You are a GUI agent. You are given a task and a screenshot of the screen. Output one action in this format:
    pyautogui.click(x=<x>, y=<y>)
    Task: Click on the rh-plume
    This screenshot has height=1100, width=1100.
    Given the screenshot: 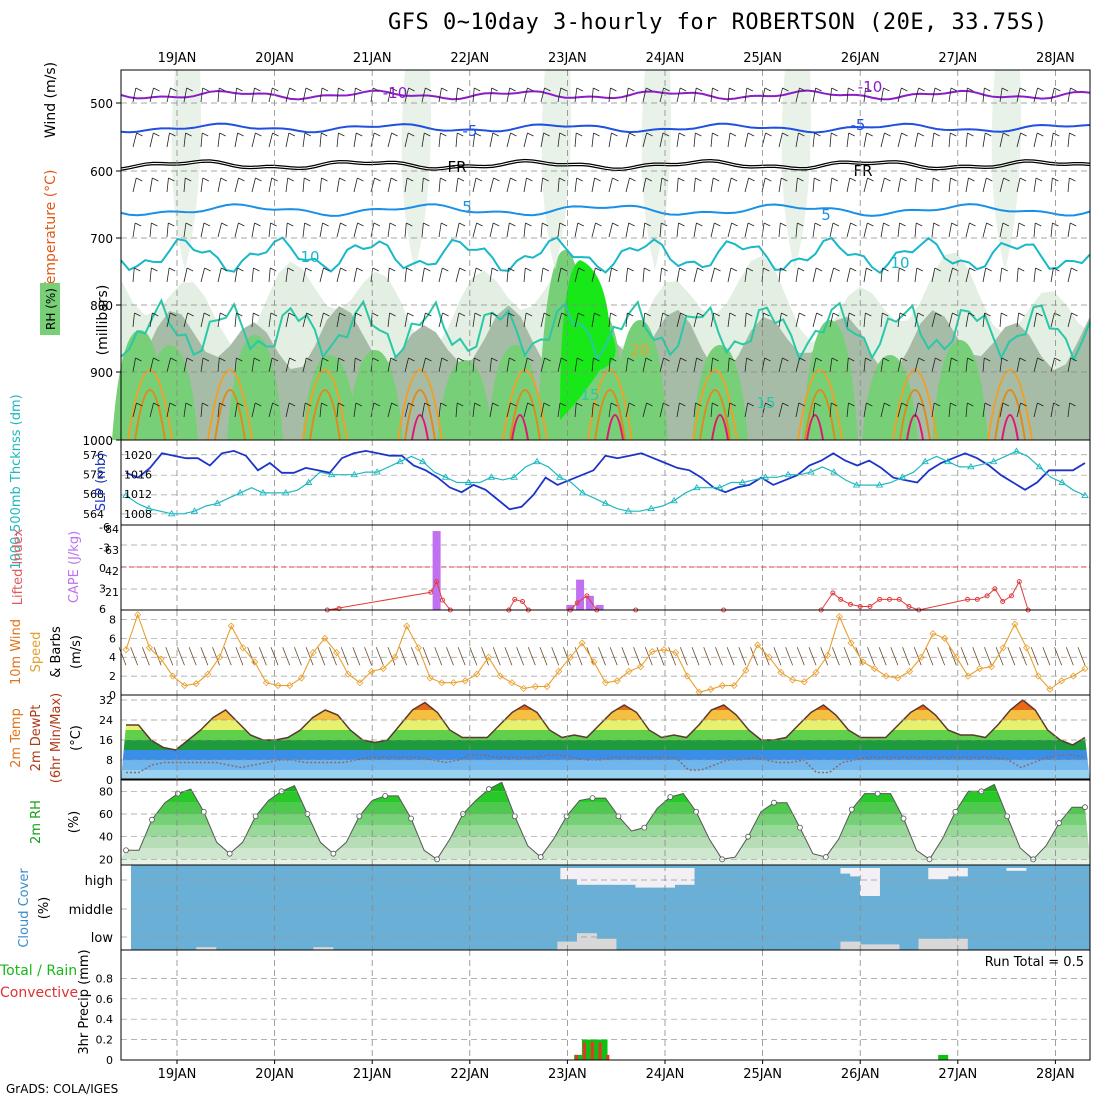 What is the action you would take?
    pyautogui.click(x=515, y=392)
    